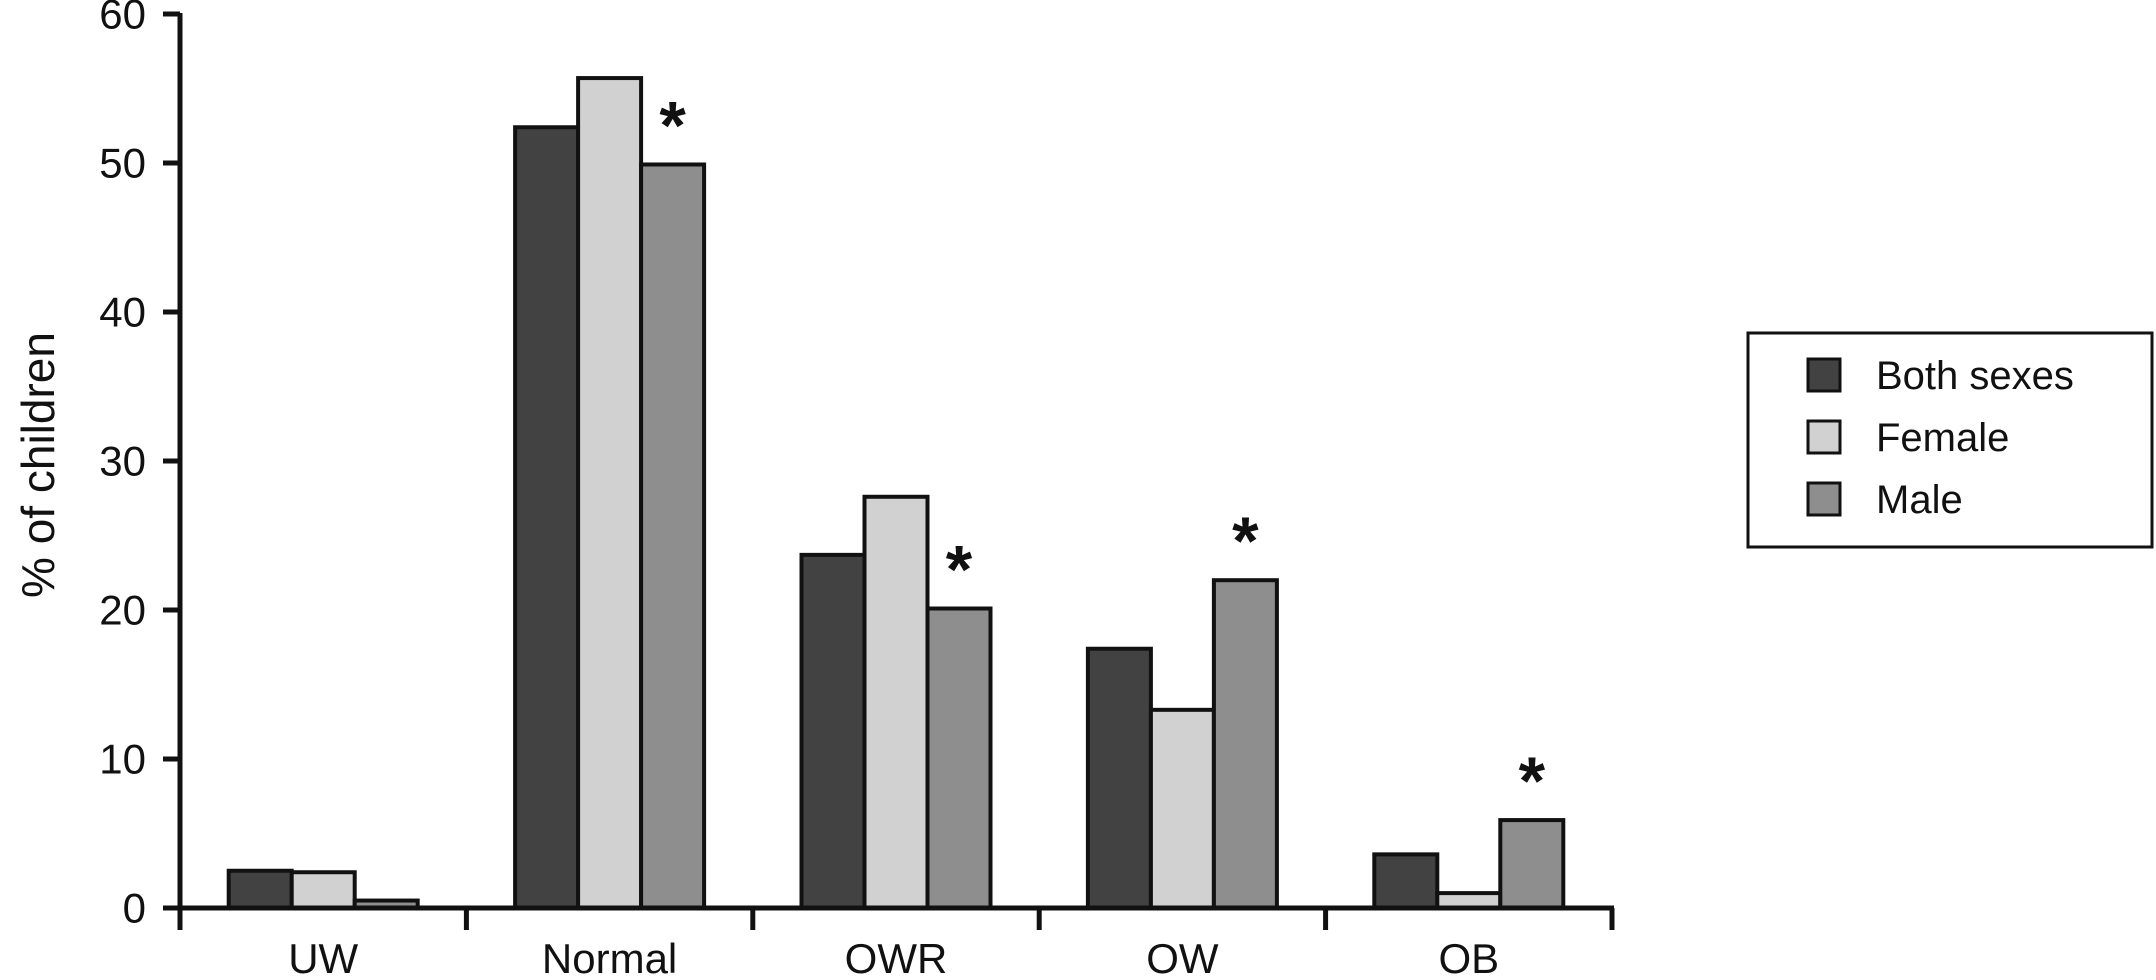 The height and width of the screenshot is (980, 2156). Describe the element at coordinates (1919, 500) in the screenshot. I see `legend-label-male: Male` at that location.